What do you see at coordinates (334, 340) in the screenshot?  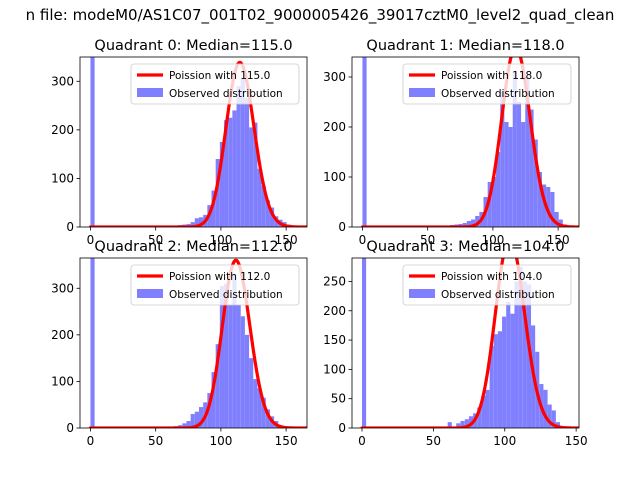 I see `y-tick-label: 150` at bounding box center [334, 340].